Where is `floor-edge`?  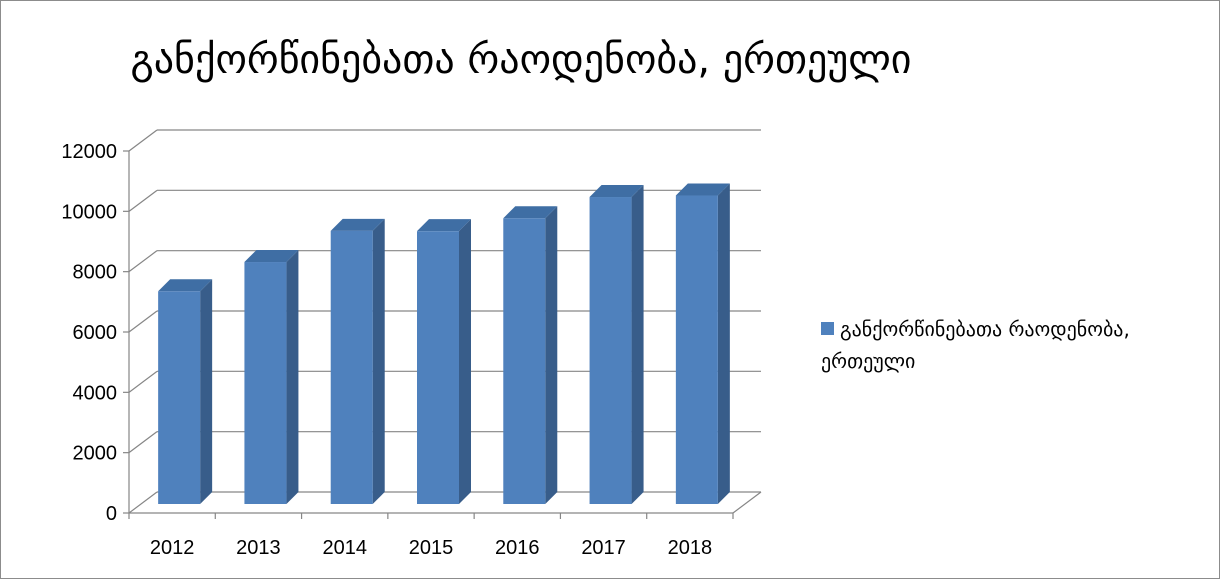
floor-edge is located at coordinates (747, 502).